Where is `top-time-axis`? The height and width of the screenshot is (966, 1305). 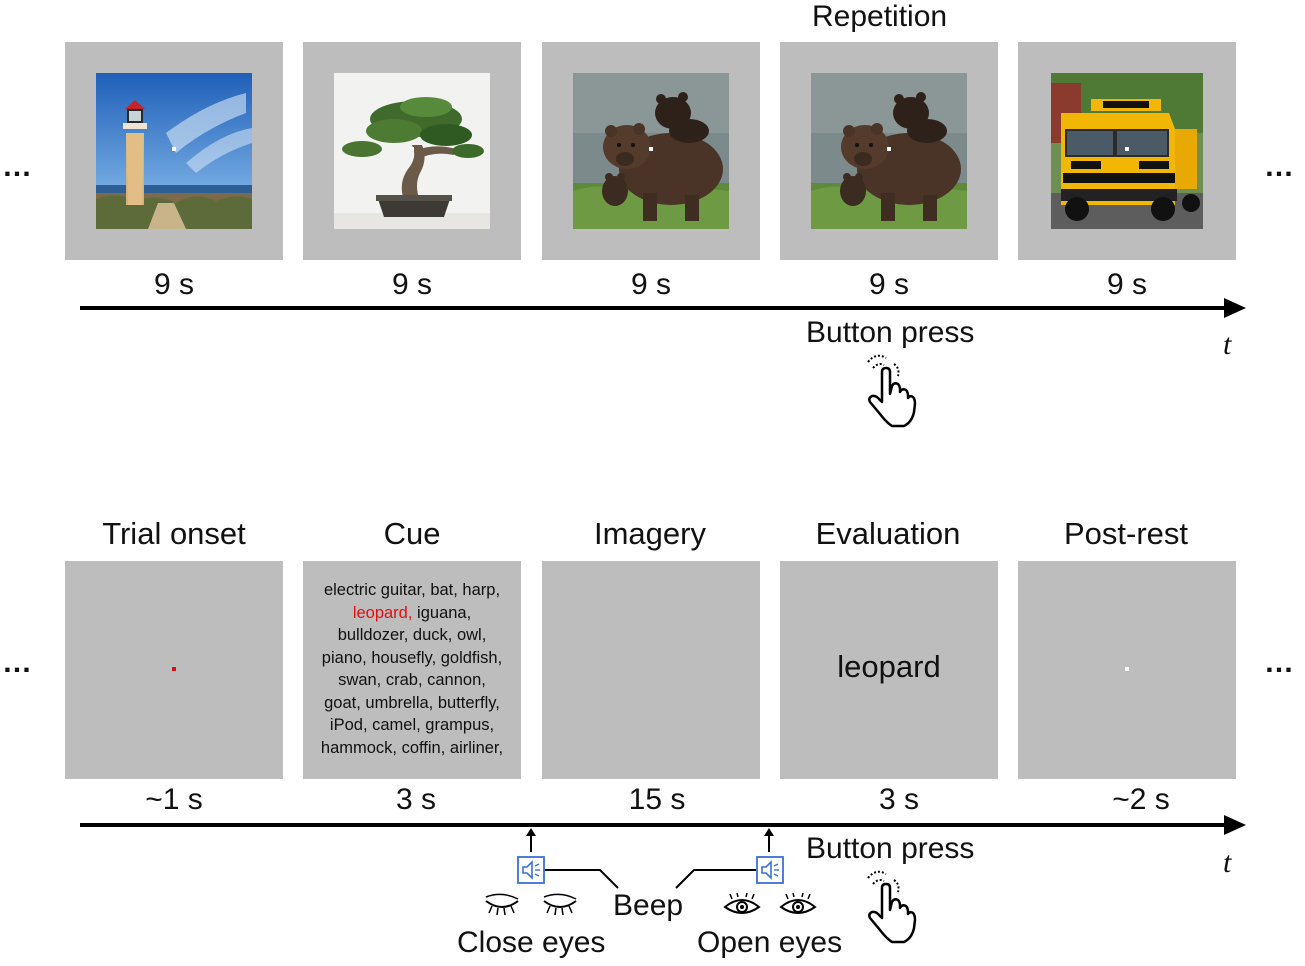
top-time-axis is located at coordinates (663, 308).